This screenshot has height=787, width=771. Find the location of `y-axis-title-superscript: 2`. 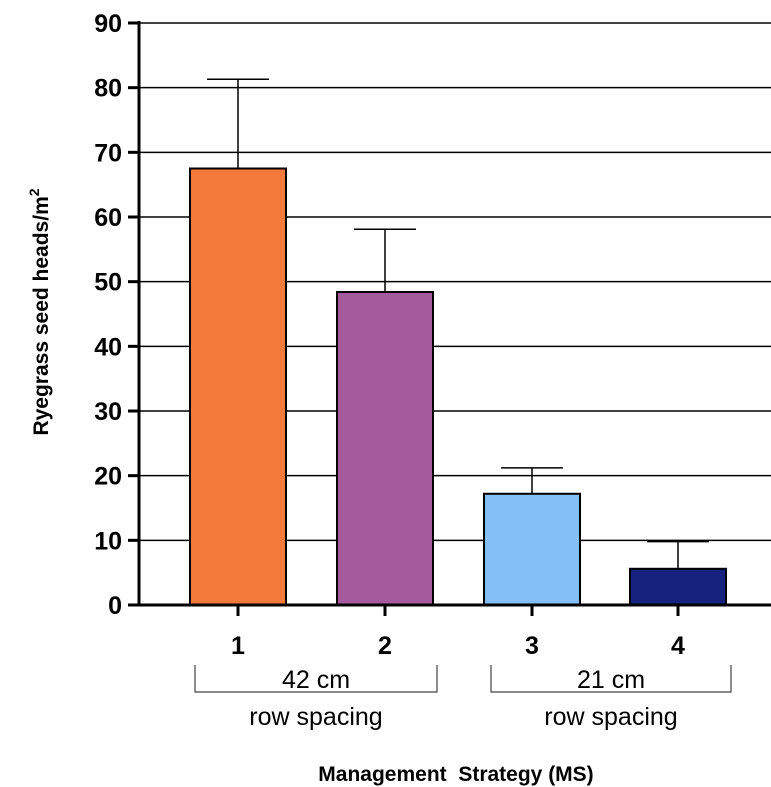

y-axis-title-superscript: 2 is located at coordinates (34, 192).